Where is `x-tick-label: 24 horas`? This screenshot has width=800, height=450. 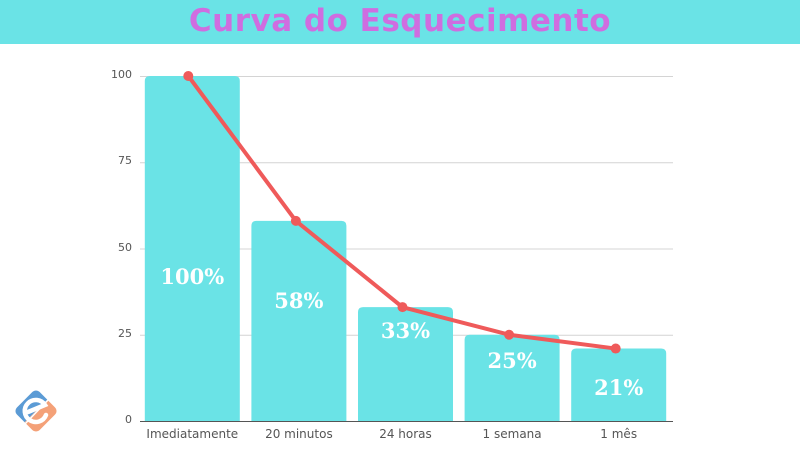
x-tick-label: 24 horas is located at coordinates (405, 434).